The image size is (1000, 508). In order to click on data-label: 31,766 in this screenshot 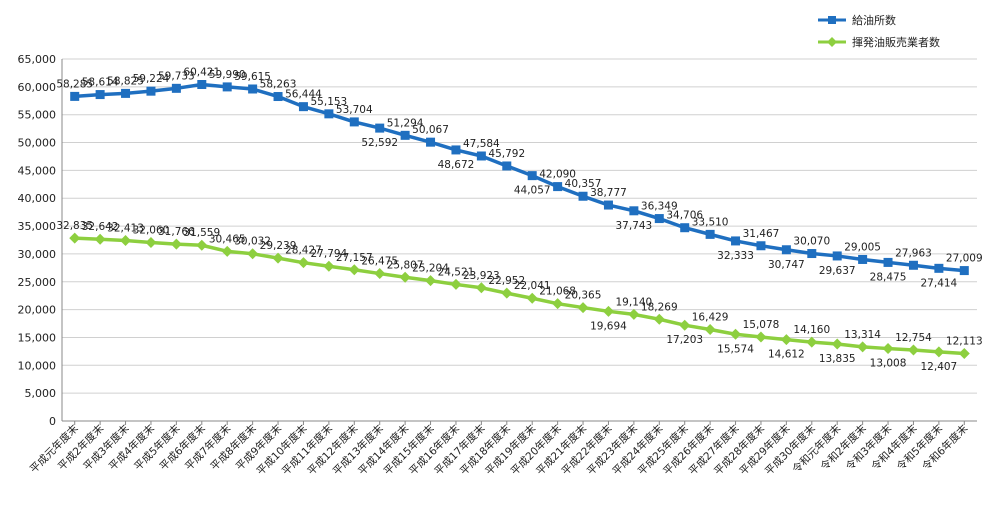, I will do `click(176, 232)`.